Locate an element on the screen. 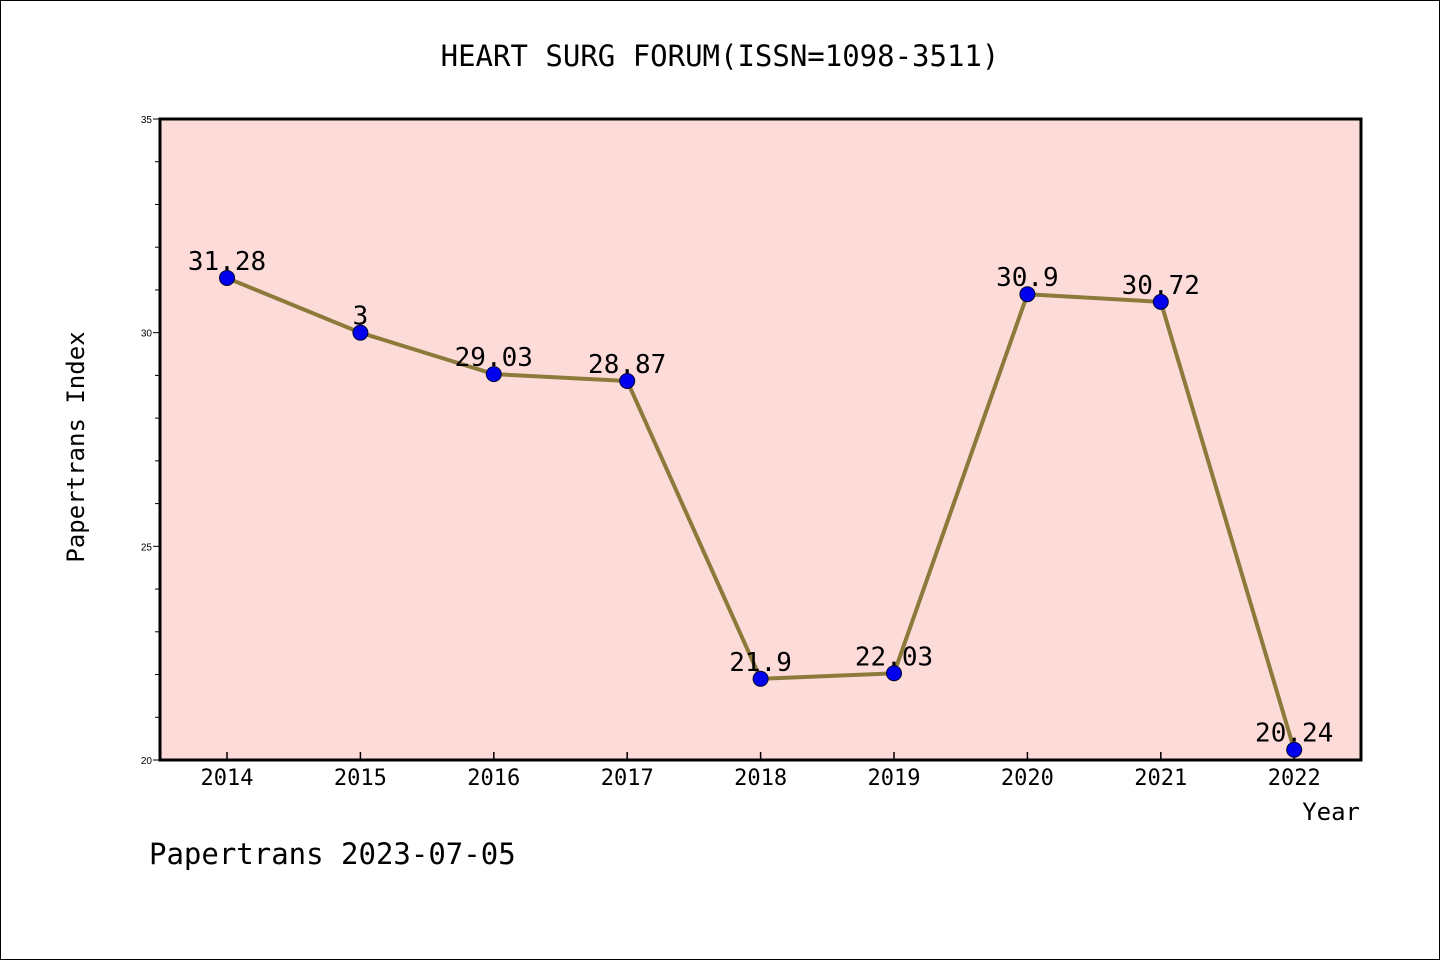  x-axis: 2014 2015 2016 2017 2018 2019 2020 2021 2022 is located at coordinates (761, 771).